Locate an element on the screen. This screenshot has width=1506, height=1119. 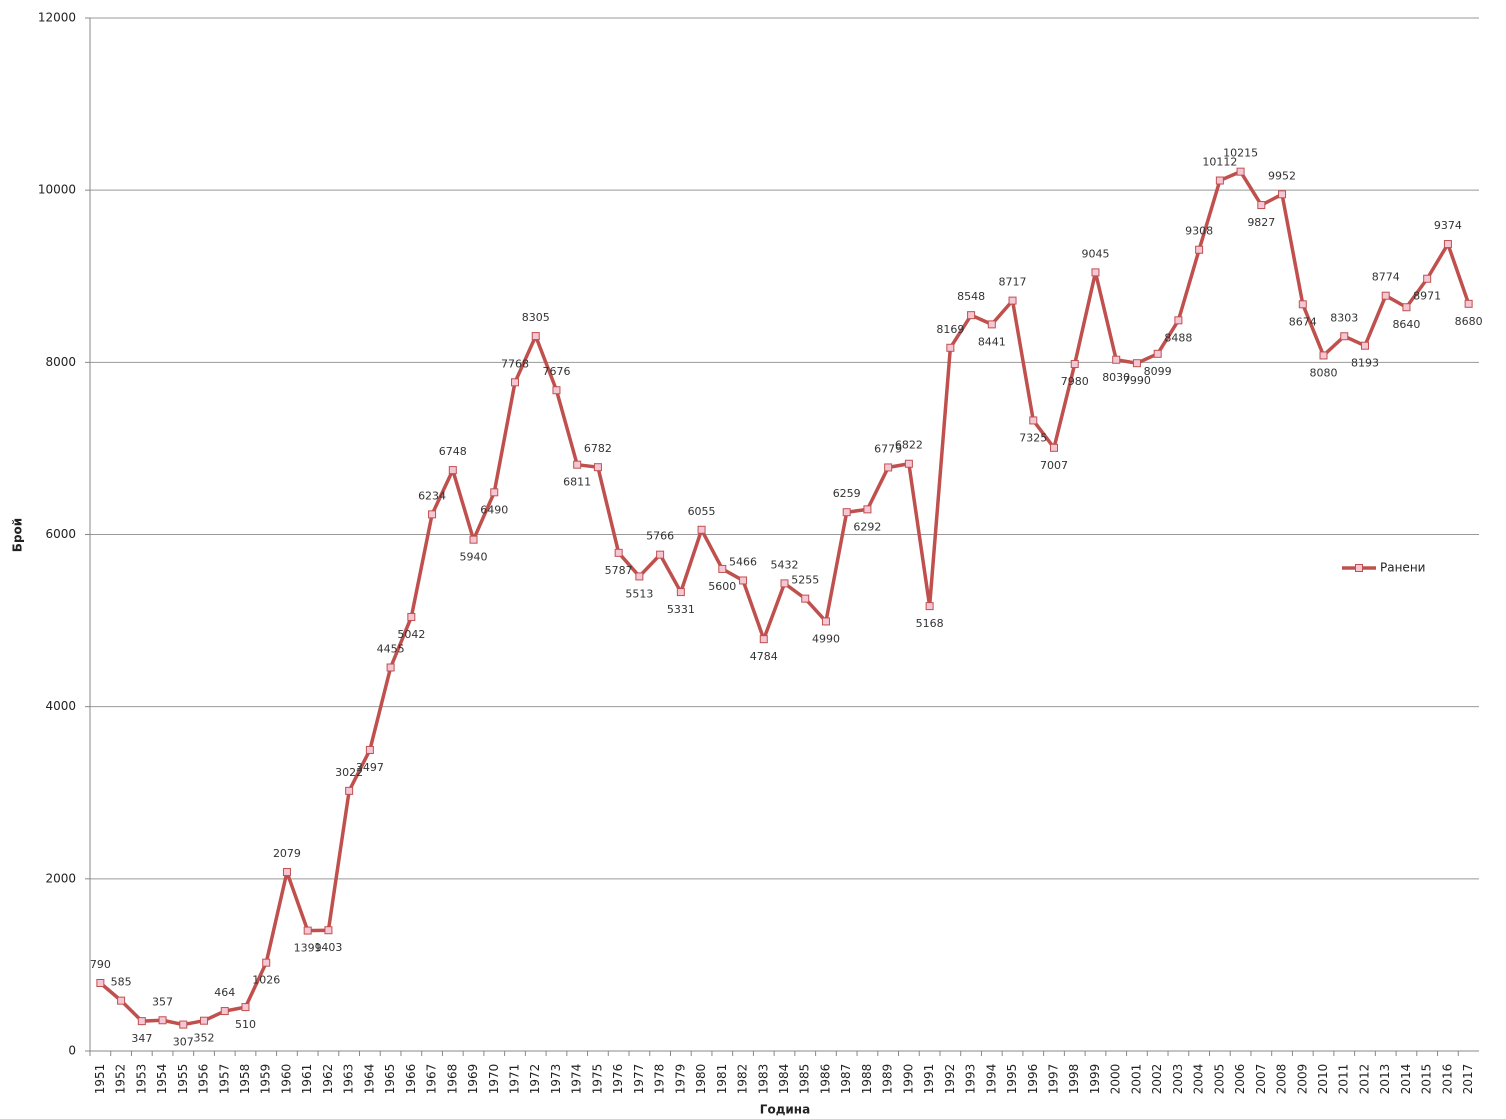
data-label: 3022 is located at coordinates (349, 772).